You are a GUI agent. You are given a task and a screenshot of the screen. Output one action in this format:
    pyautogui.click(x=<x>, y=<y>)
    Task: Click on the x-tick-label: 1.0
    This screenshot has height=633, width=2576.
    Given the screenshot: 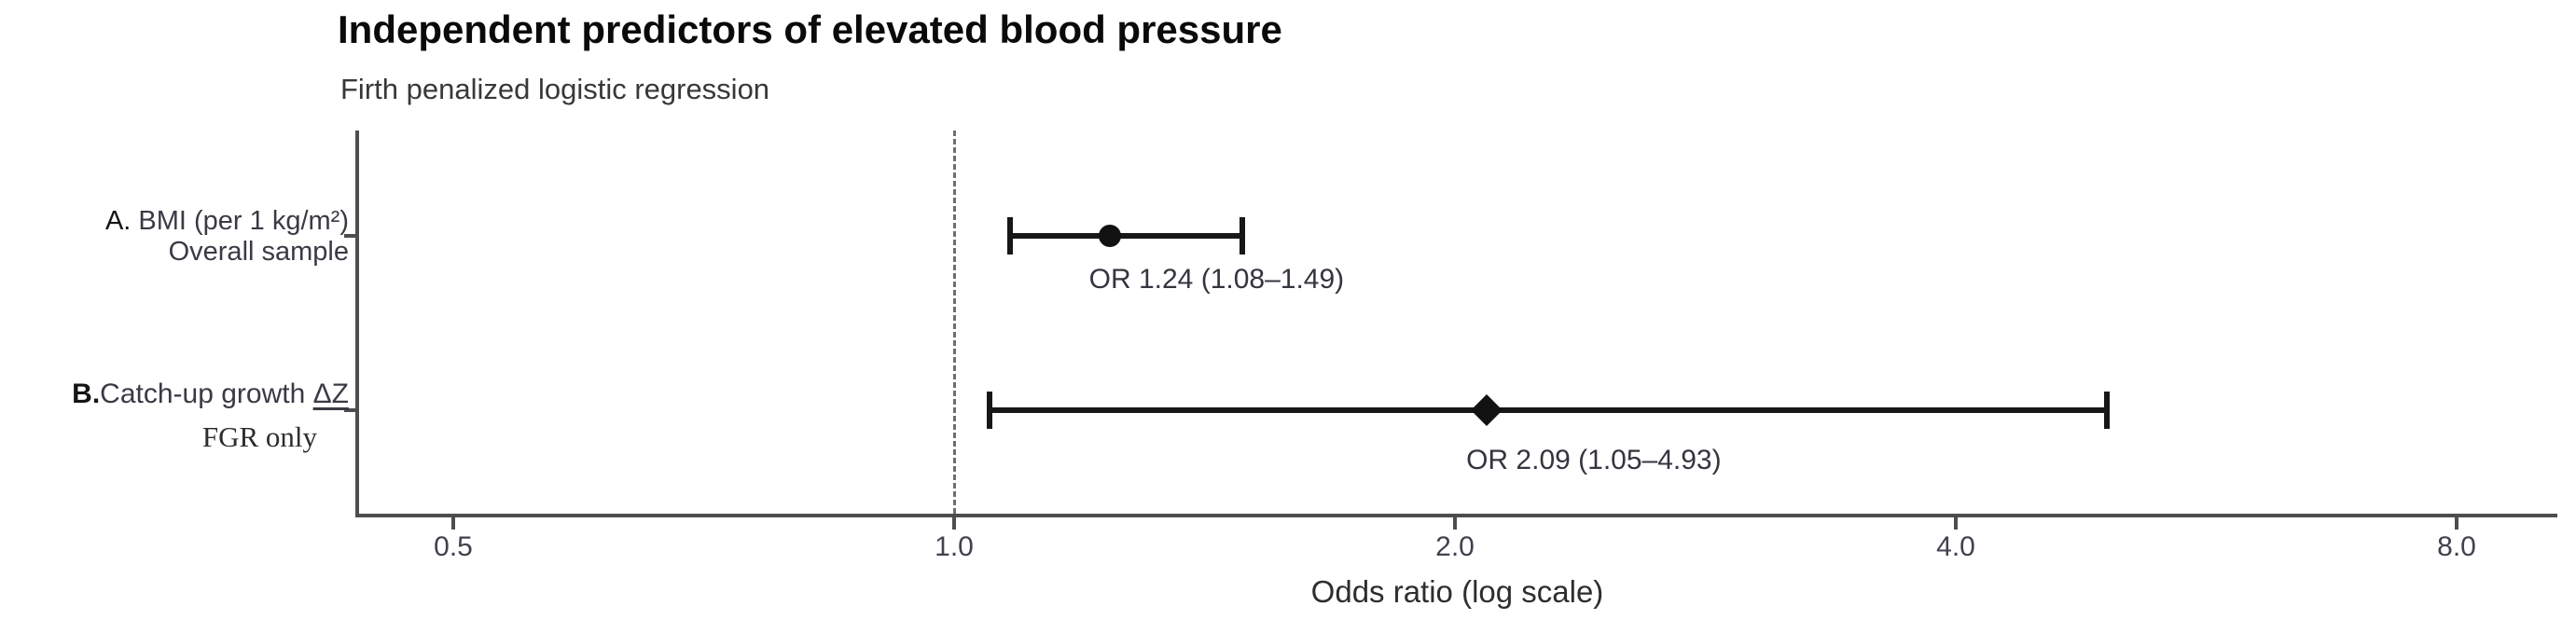 What is the action you would take?
    pyautogui.click(x=954, y=547)
    